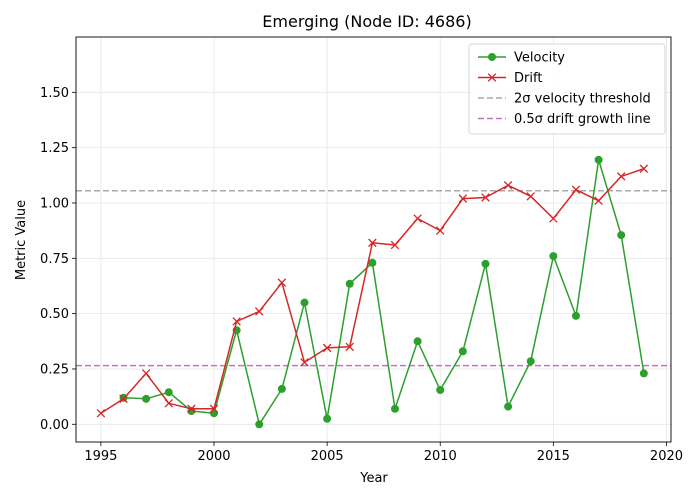 This screenshot has height=500, width=700. What do you see at coordinates (54, 93) in the screenshot?
I see `y-tick-label: 1.50` at bounding box center [54, 93].